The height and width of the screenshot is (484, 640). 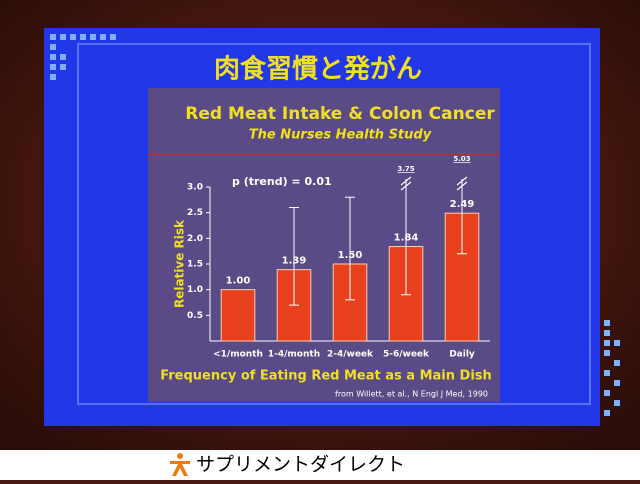 What do you see at coordinates (461, 159) in the screenshot?
I see `ci-high-label: 5.03` at bounding box center [461, 159].